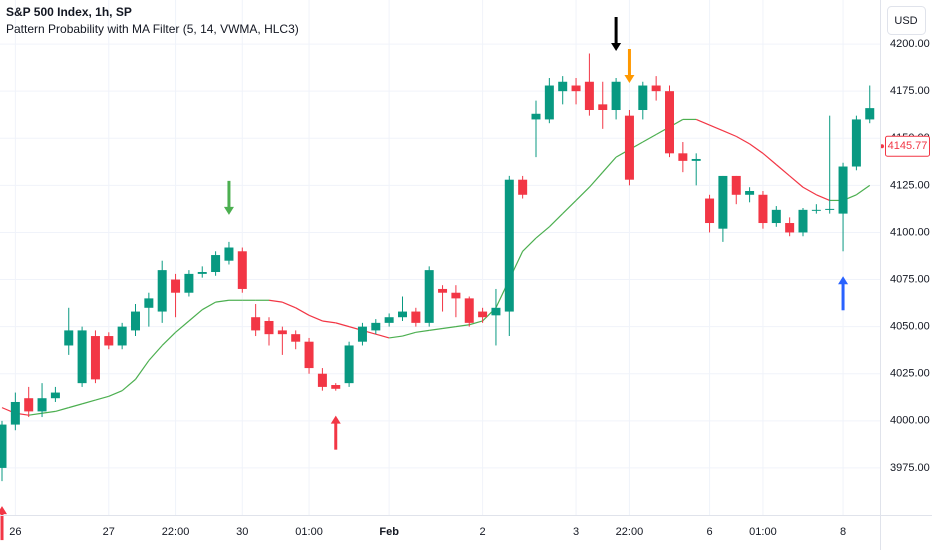  I want to click on currency-button, so click(906, 20).